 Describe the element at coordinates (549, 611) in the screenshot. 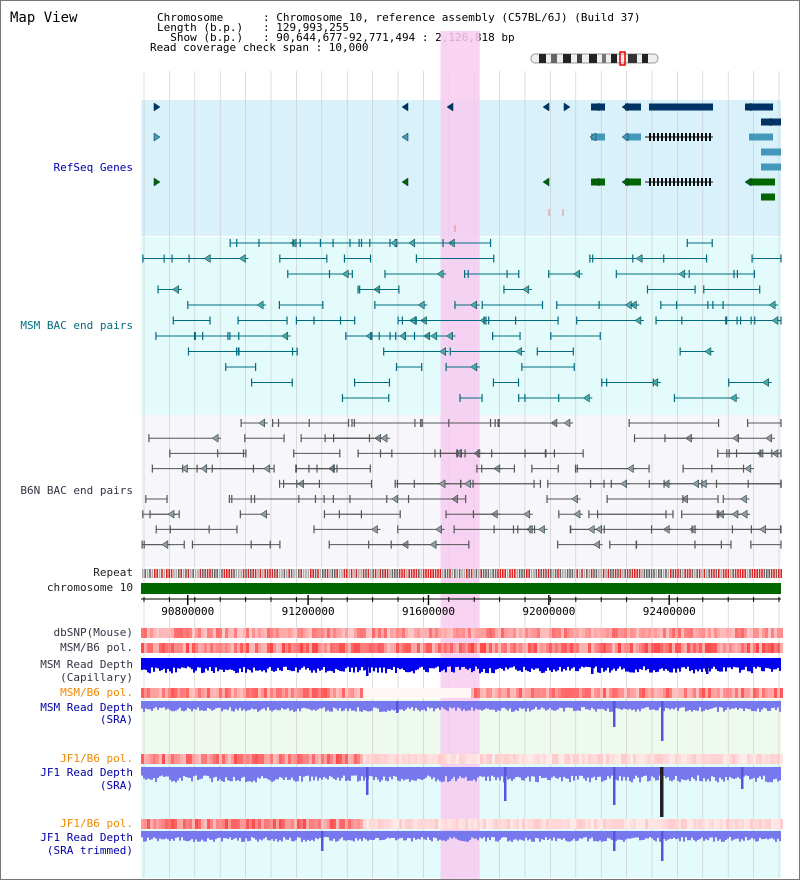

I see `axis-tick-label: 92000000` at that location.